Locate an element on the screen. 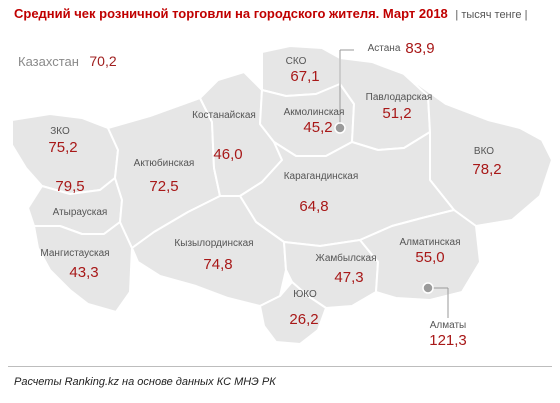 This screenshot has height=403, width=560. label-kostanay: Костанайская is located at coordinates (224, 115).